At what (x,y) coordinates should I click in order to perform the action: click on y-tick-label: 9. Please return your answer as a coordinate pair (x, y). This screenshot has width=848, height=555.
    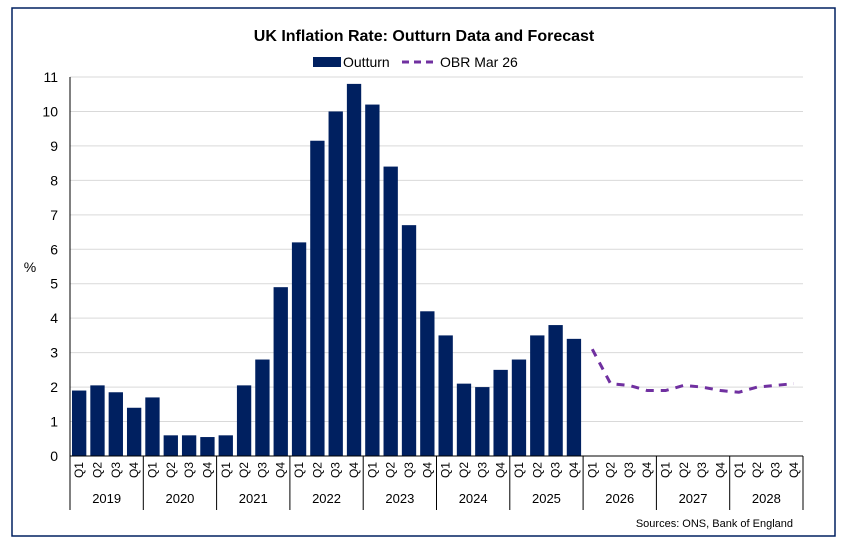
    Looking at the image, I should click on (54, 146).